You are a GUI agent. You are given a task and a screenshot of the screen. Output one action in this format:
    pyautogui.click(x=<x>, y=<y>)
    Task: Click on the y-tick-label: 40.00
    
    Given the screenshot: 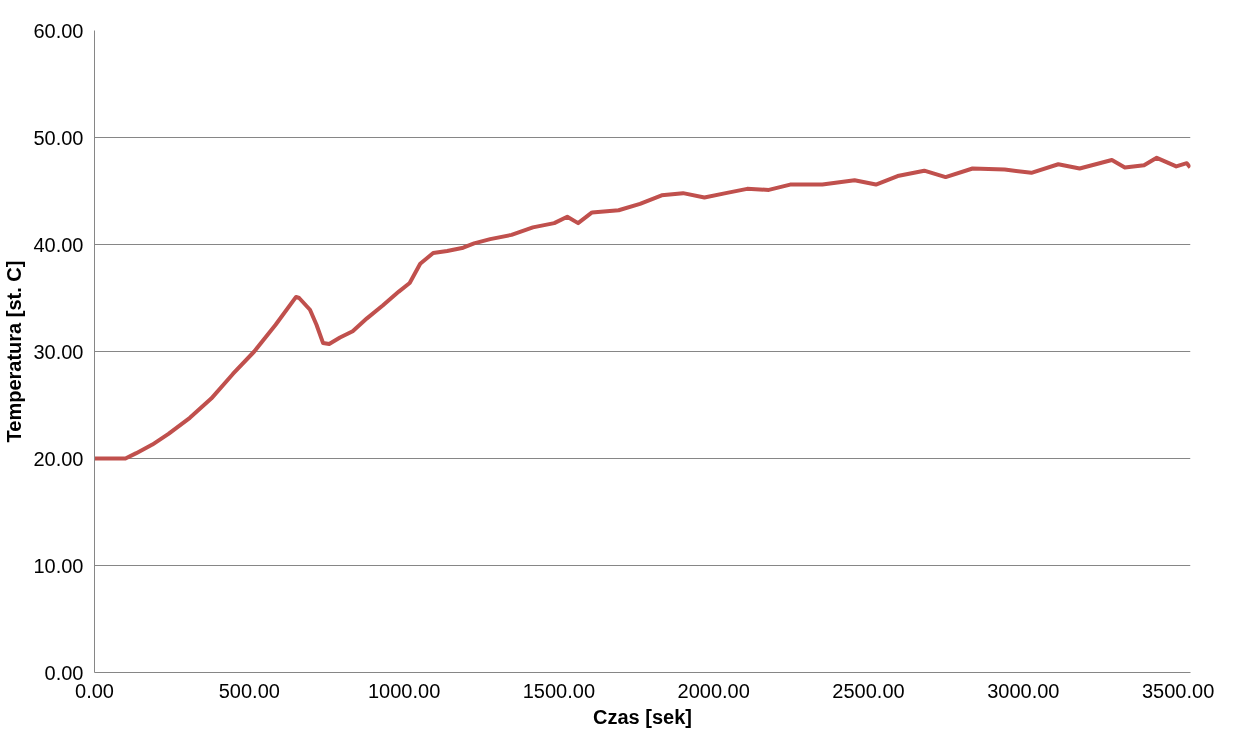 What is the action you would take?
    pyautogui.click(x=58, y=244)
    